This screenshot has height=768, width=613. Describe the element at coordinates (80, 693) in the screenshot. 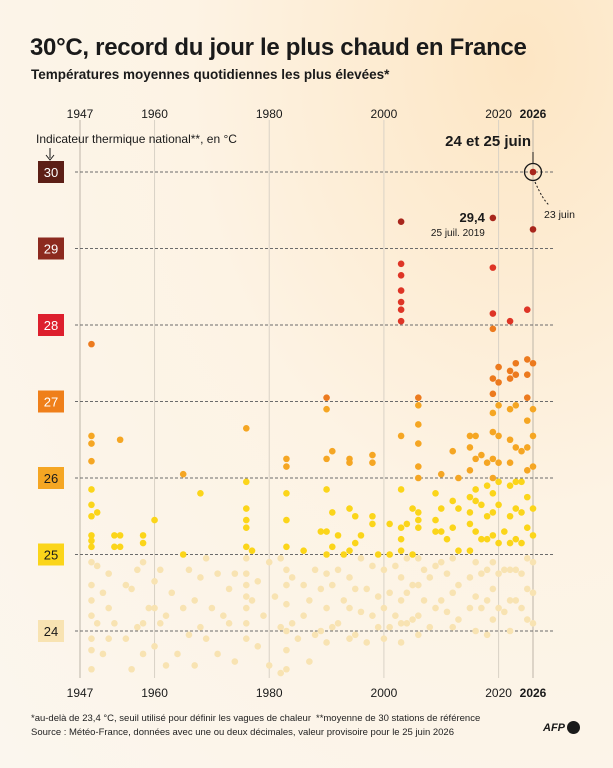

I see `x-tick-label-bottom: 1947` at that location.